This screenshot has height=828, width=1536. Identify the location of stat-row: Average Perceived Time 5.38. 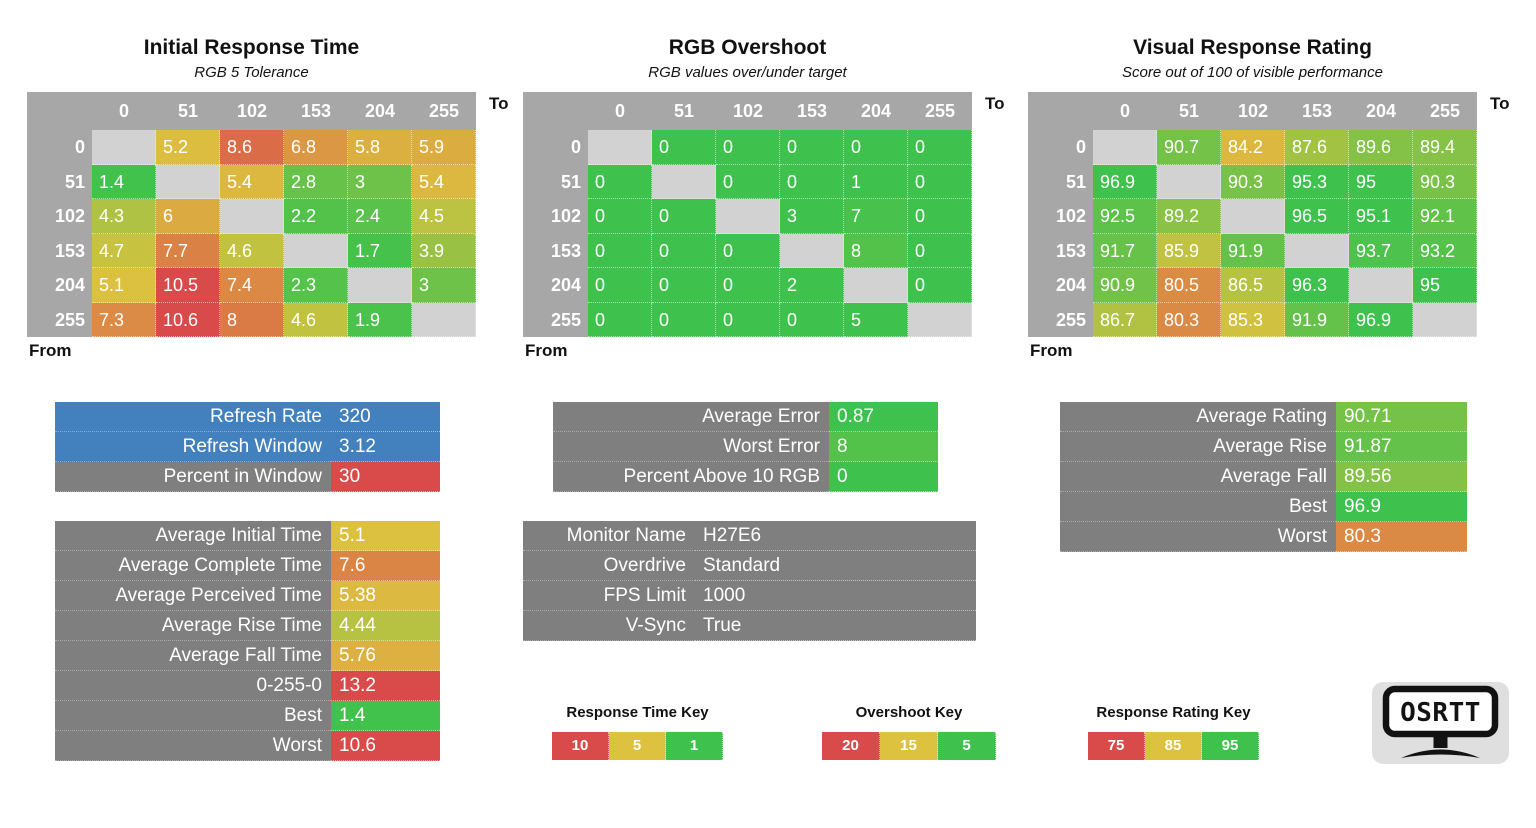
(247, 596).